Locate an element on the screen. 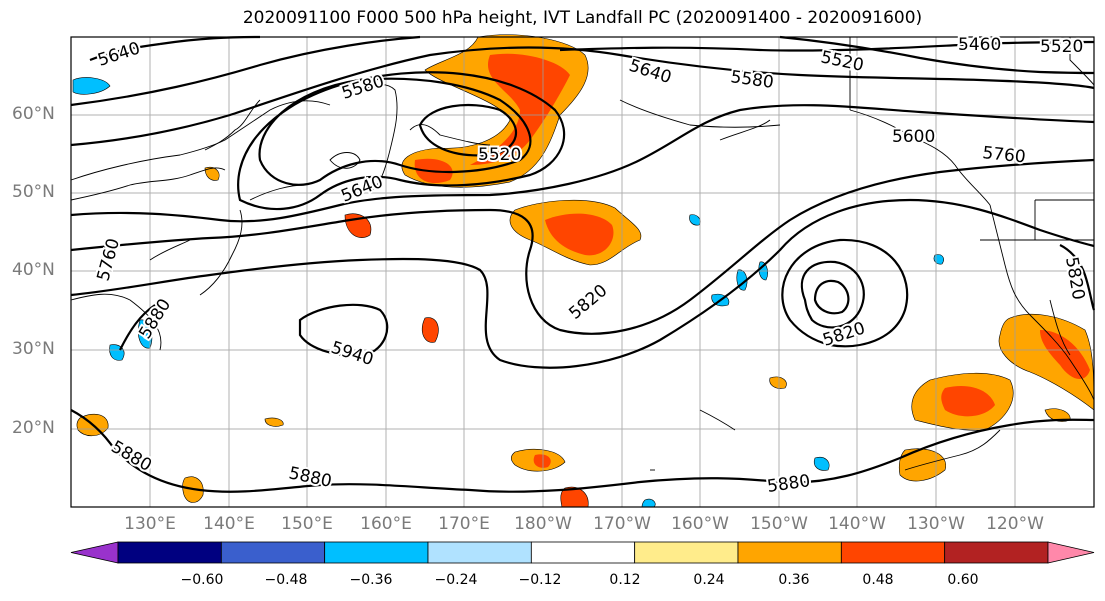  colorbar-tick-label: −0.12 is located at coordinates (540, 580).